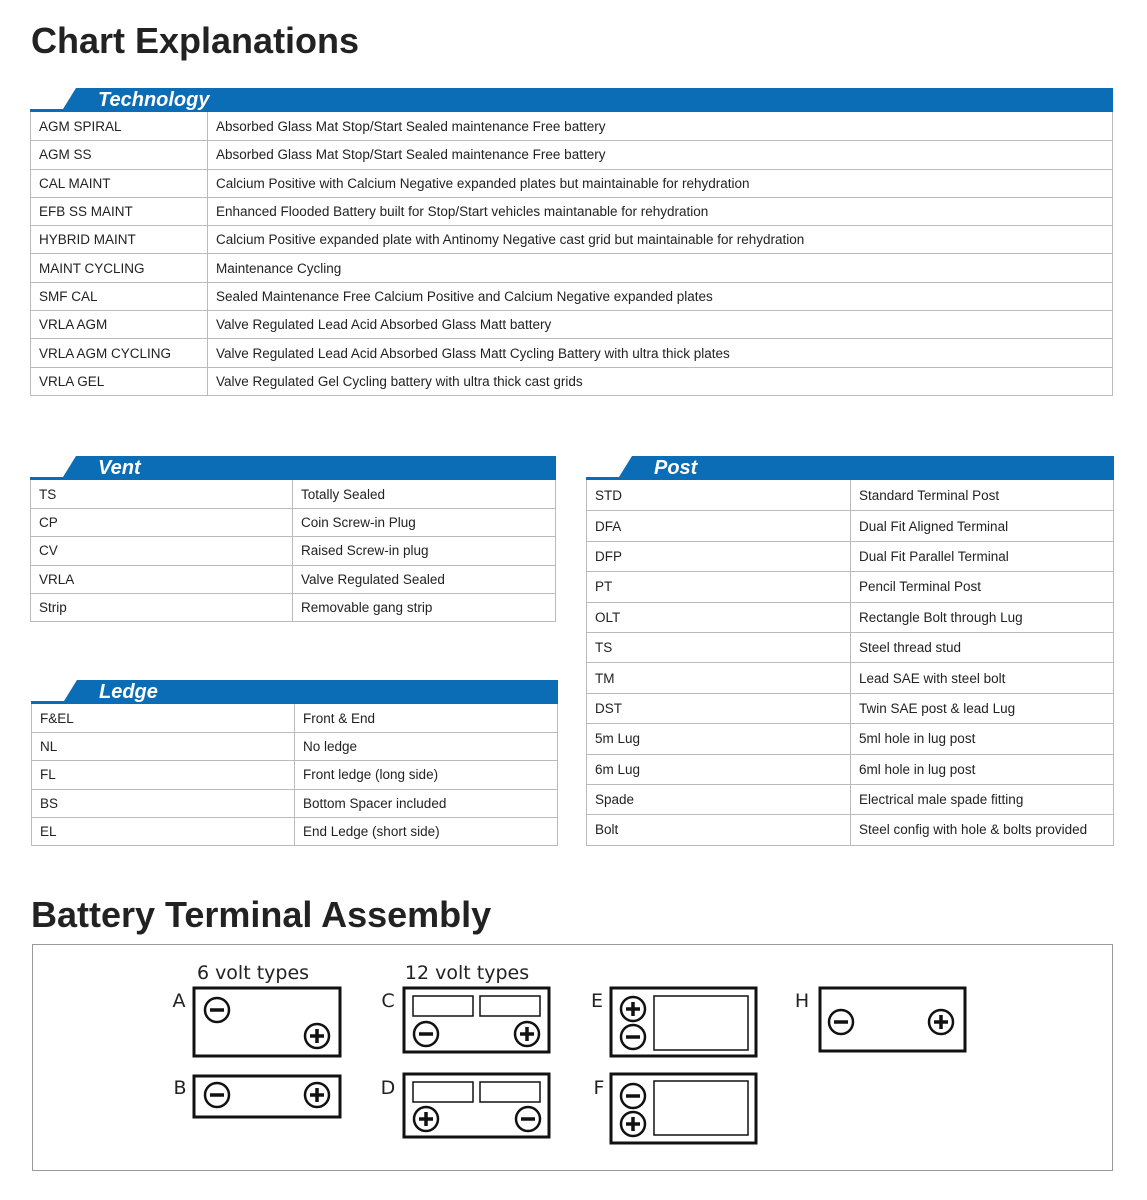 This screenshot has height=1200, width=1147. I want to click on description-cell: Raised Screw-in plug, so click(365, 551).